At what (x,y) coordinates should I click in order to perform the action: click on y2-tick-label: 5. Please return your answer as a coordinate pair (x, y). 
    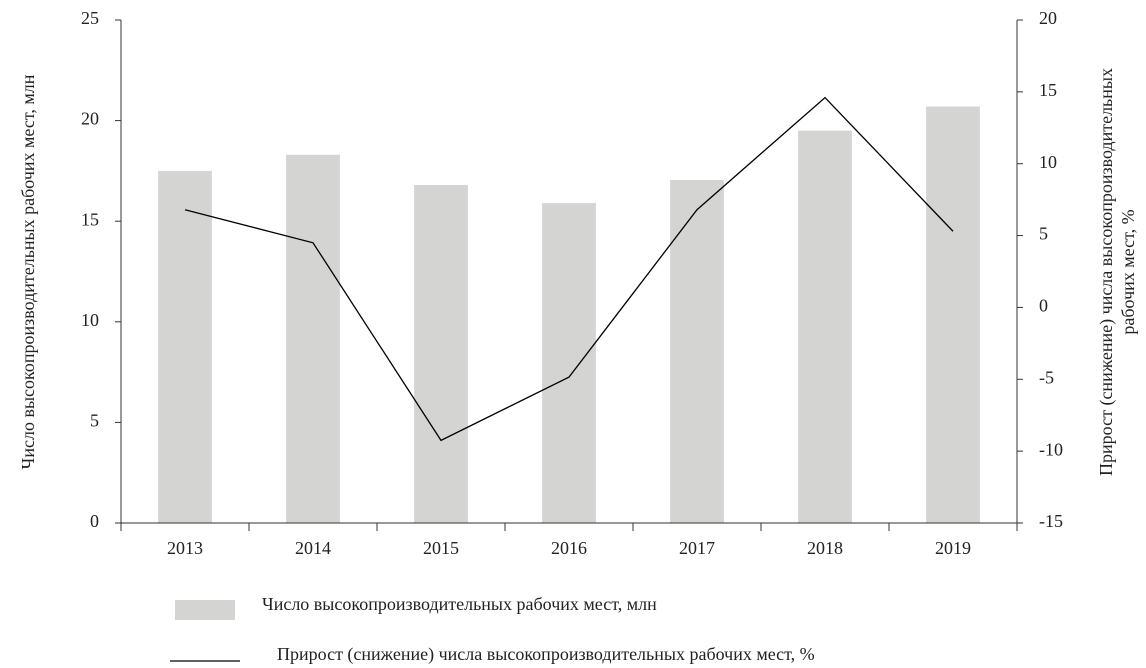
    Looking at the image, I should click on (1043, 234).